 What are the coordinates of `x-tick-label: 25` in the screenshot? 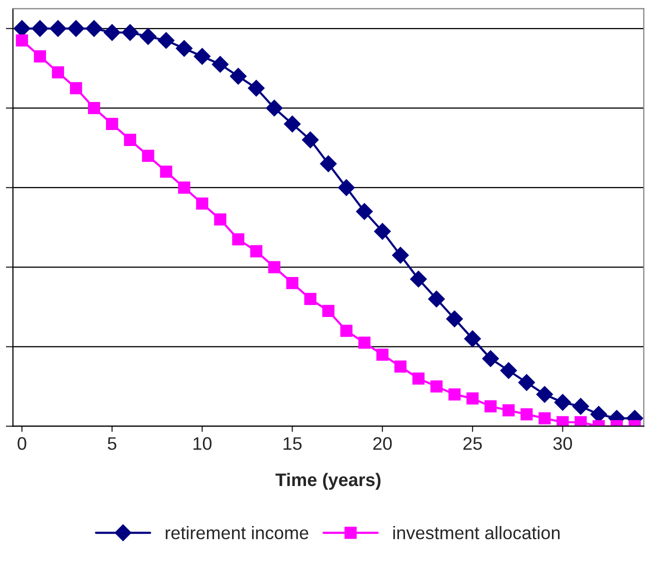 It's located at (472, 443).